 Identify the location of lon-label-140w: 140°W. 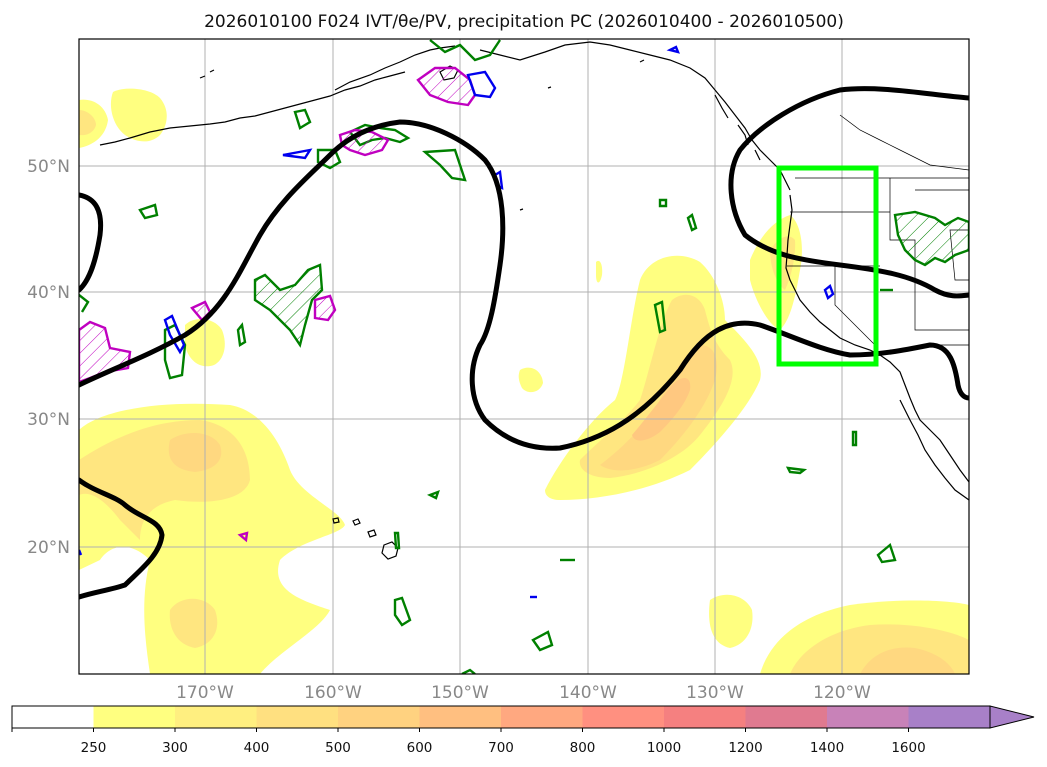
(588, 693).